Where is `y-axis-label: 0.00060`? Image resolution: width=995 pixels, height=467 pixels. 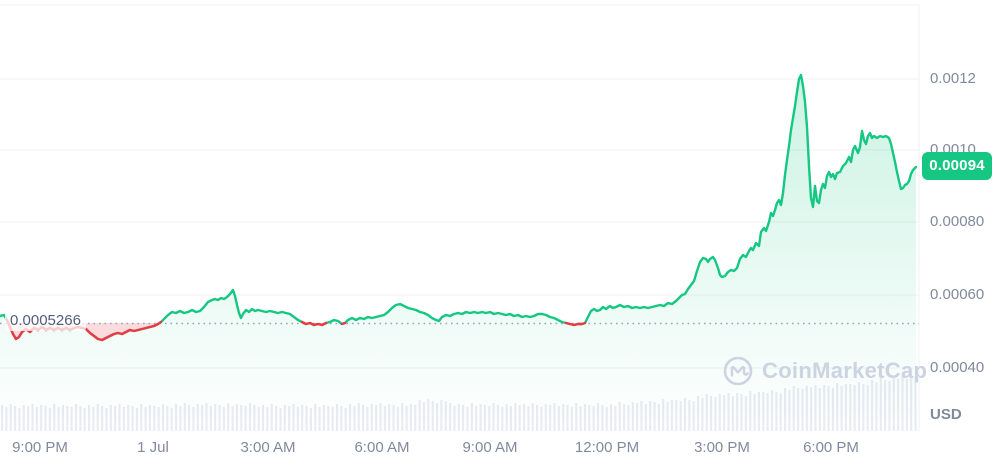
y-axis-label: 0.00060 is located at coordinates (957, 294).